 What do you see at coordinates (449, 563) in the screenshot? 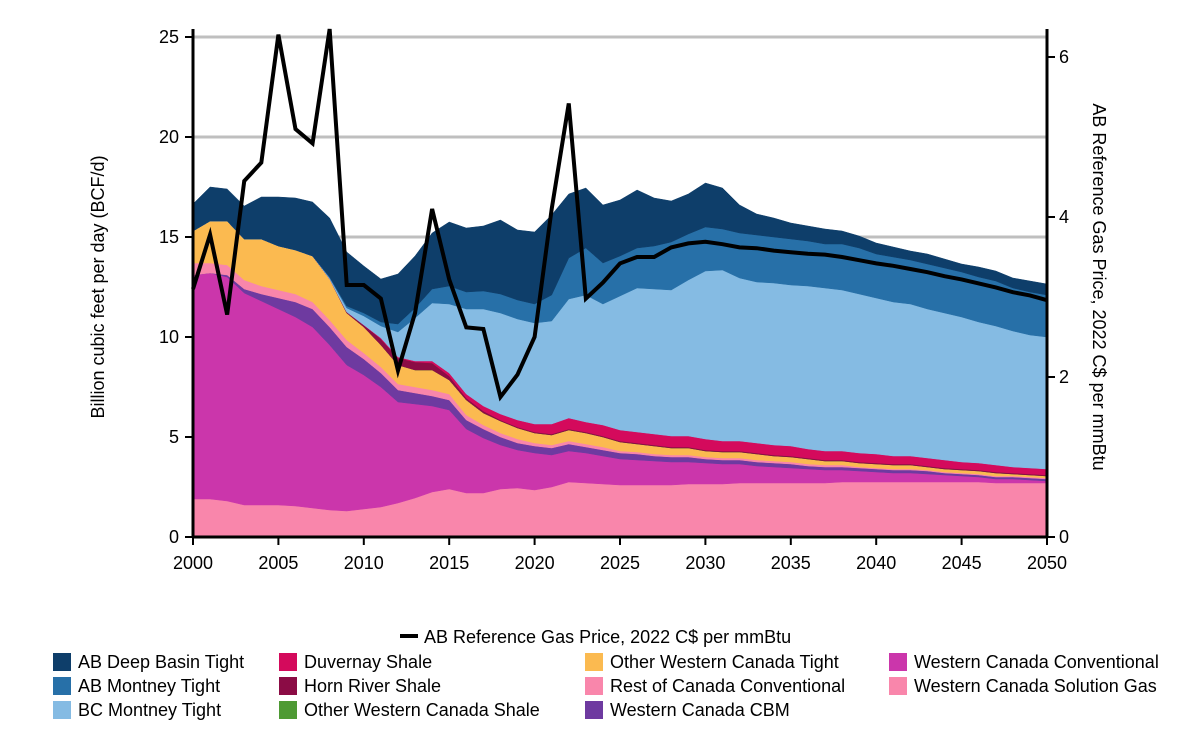
I see `x-tick-label: 2015` at bounding box center [449, 563].